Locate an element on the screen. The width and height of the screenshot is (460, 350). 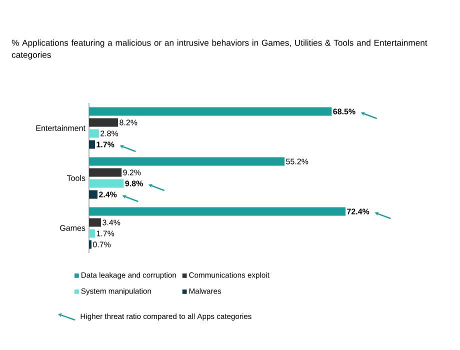
data-label: 2.4% is located at coordinates (107, 195).